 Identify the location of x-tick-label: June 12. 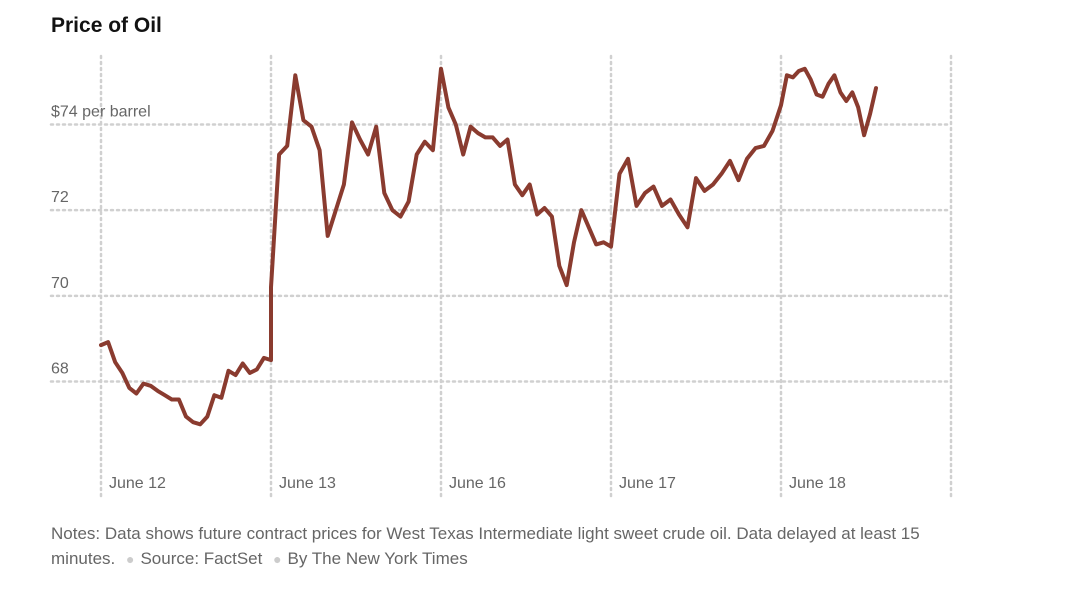
(137, 483).